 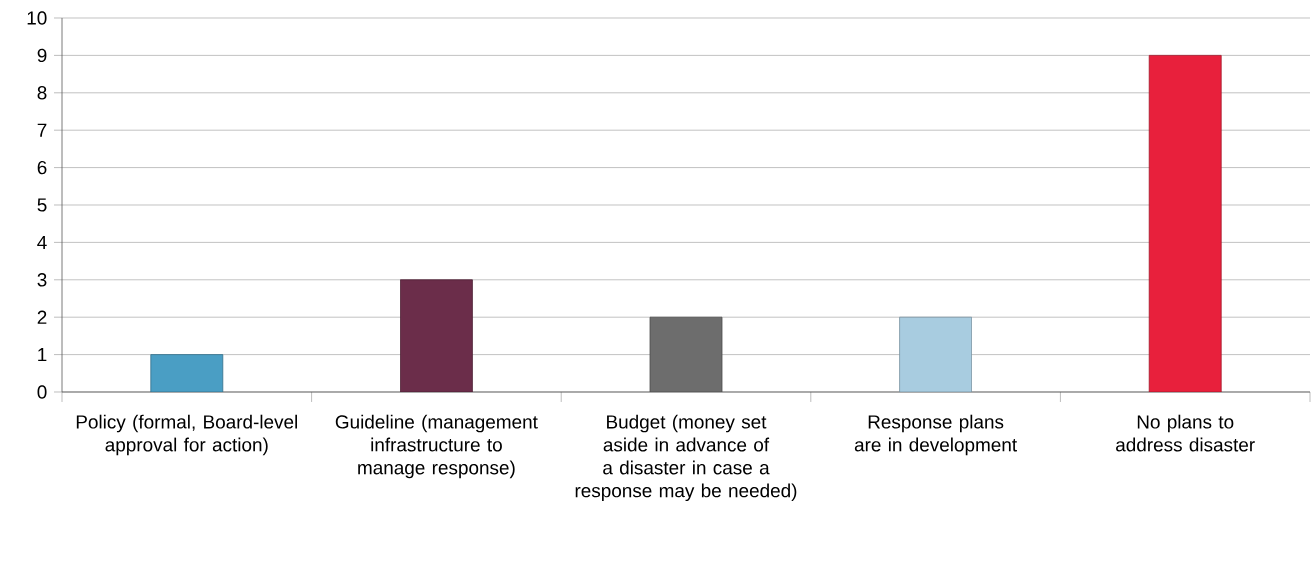 I want to click on y-tick-label: 10, so click(x=37, y=18).